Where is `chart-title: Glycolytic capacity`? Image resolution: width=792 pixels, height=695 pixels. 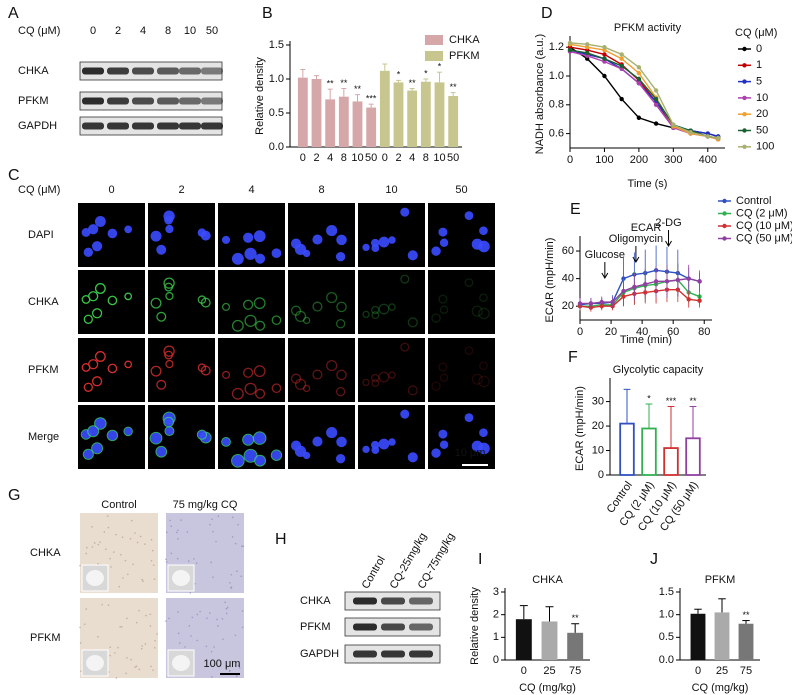 chart-title: Glycolytic capacity is located at coordinates (658, 370).